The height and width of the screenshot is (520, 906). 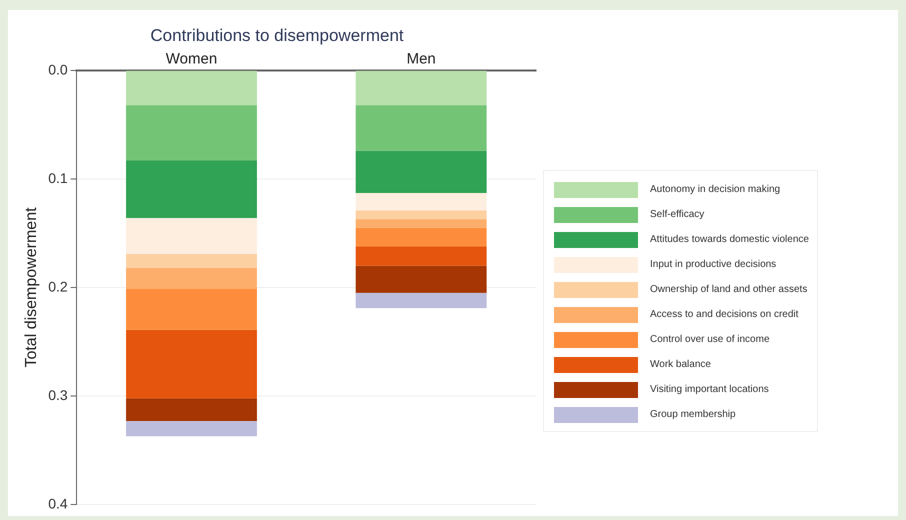 What do you see at coordinates (58, 503) in the screenshot?
I see `y-tick-label: 0.4` at bounding box center [58, 503].